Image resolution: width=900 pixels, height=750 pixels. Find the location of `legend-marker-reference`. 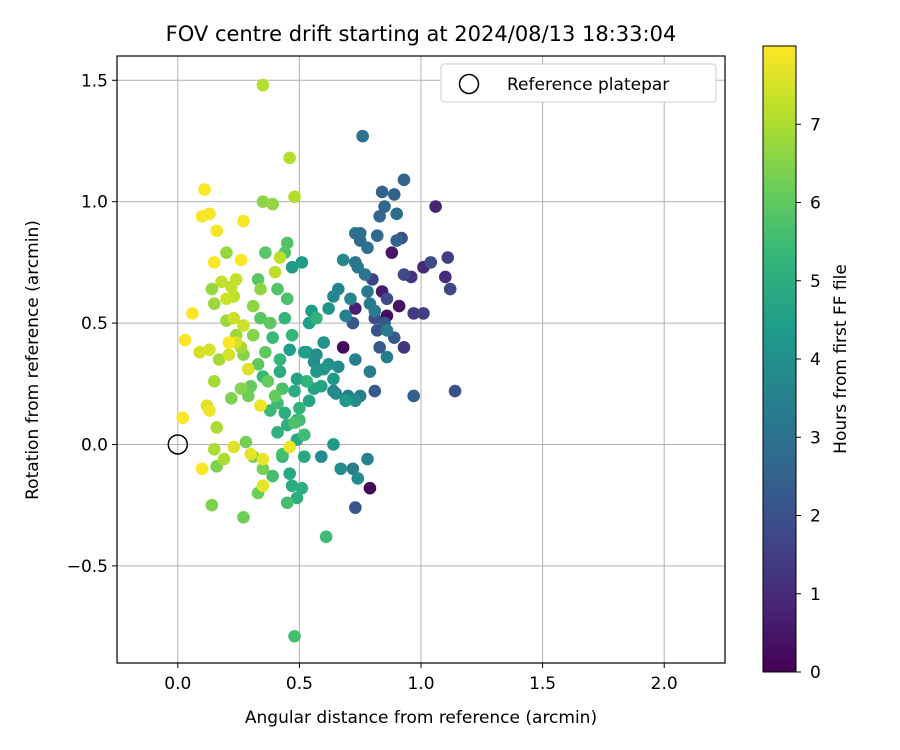

legend-marker-reference is located at coordinates (469, 84).